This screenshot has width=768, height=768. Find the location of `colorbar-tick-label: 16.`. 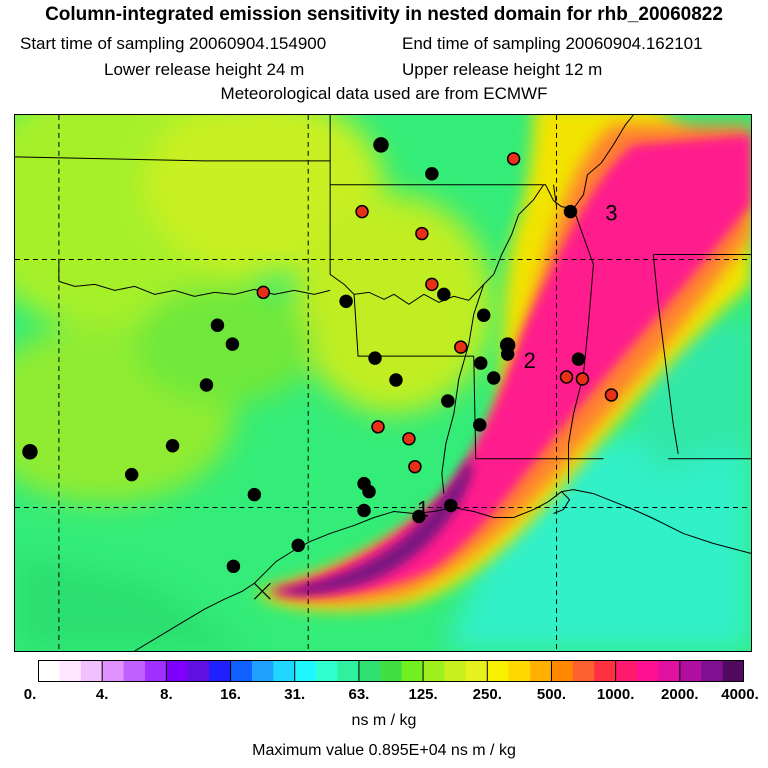

colorbar-tick-label: 16. is located at coordinates (230, 694).